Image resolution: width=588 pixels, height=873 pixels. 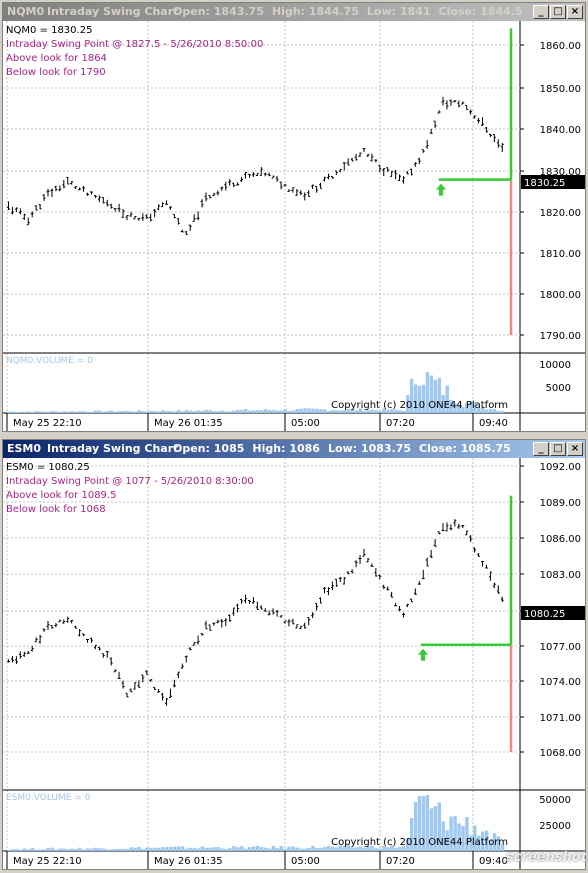 What do you see at coordinates (47, 861) in the screenshot?
I see `time-tick-label: May 25 22:10` at bounding box center [47, 861].